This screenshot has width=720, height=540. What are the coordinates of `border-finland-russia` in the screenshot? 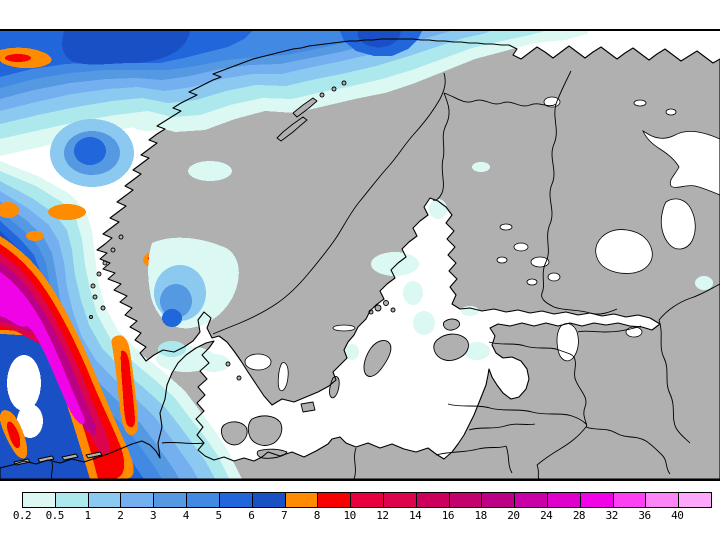 It's located at (579, 209).